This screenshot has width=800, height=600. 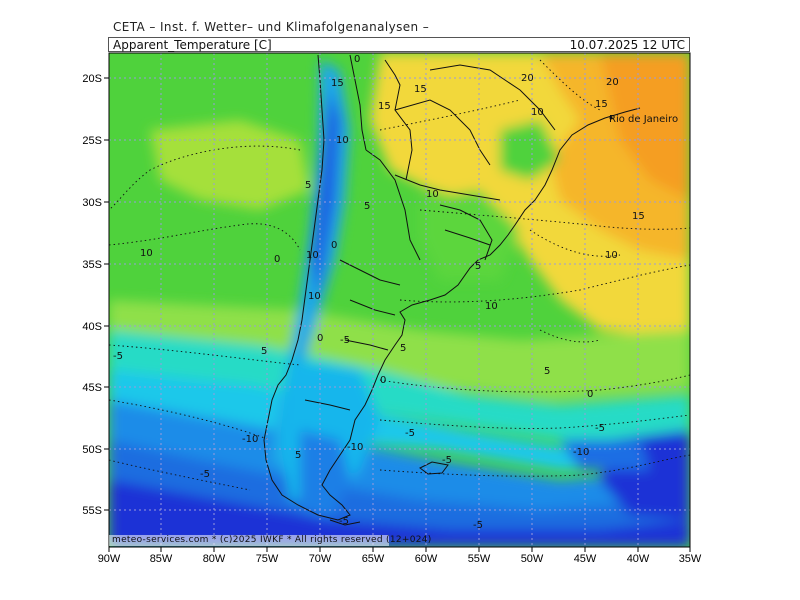 What do you see at coordinates (92, 79) in the screenshot?
I see `lat-label: 20S` at bounding box center [92, 79].